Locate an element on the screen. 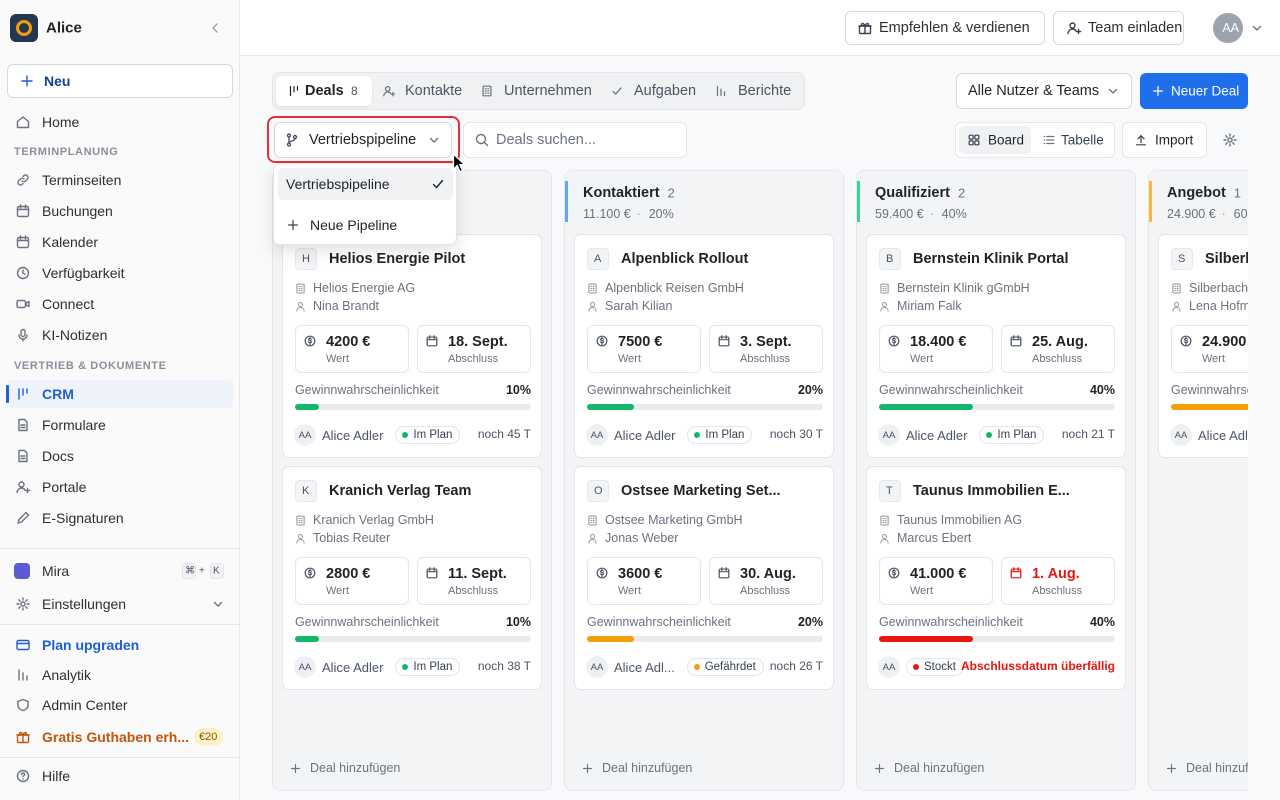 The height and width of the screenshot is (800, 1280). button-label: Team einladen is located at coordinates (1135, 28).